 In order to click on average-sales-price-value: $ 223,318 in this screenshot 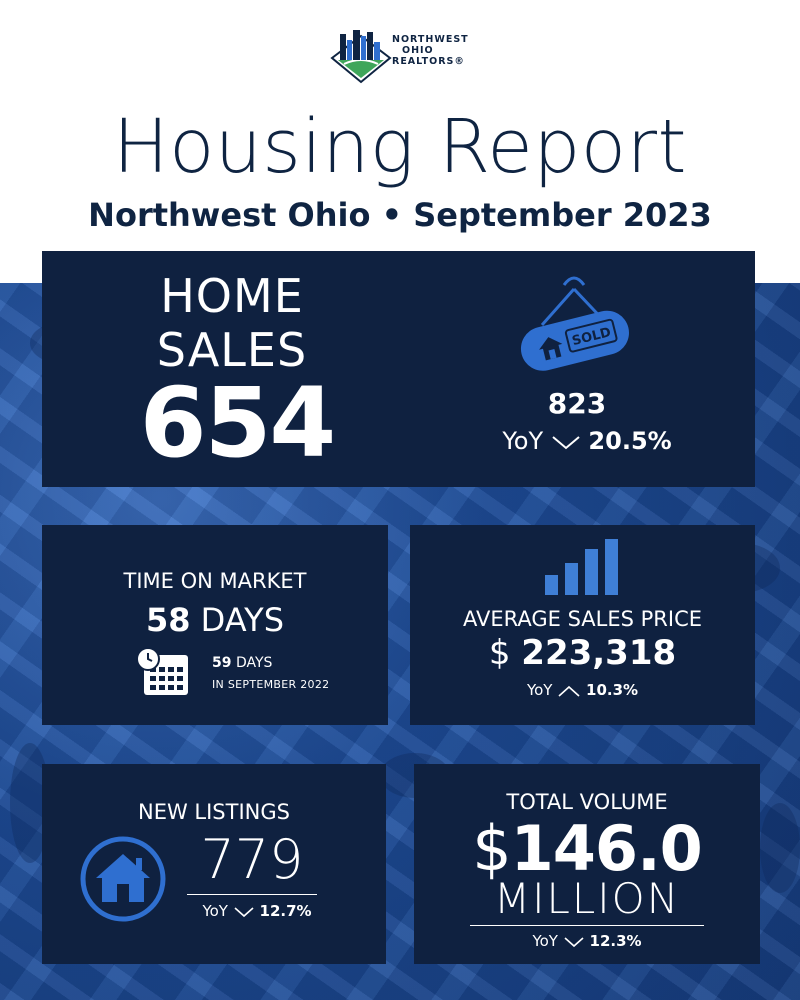, I will do `click(582, 653)`.